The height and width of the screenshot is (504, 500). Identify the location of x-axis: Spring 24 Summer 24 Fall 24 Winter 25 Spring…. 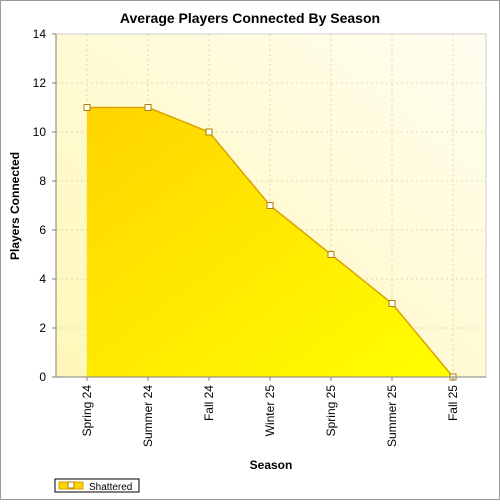
(271, 411).